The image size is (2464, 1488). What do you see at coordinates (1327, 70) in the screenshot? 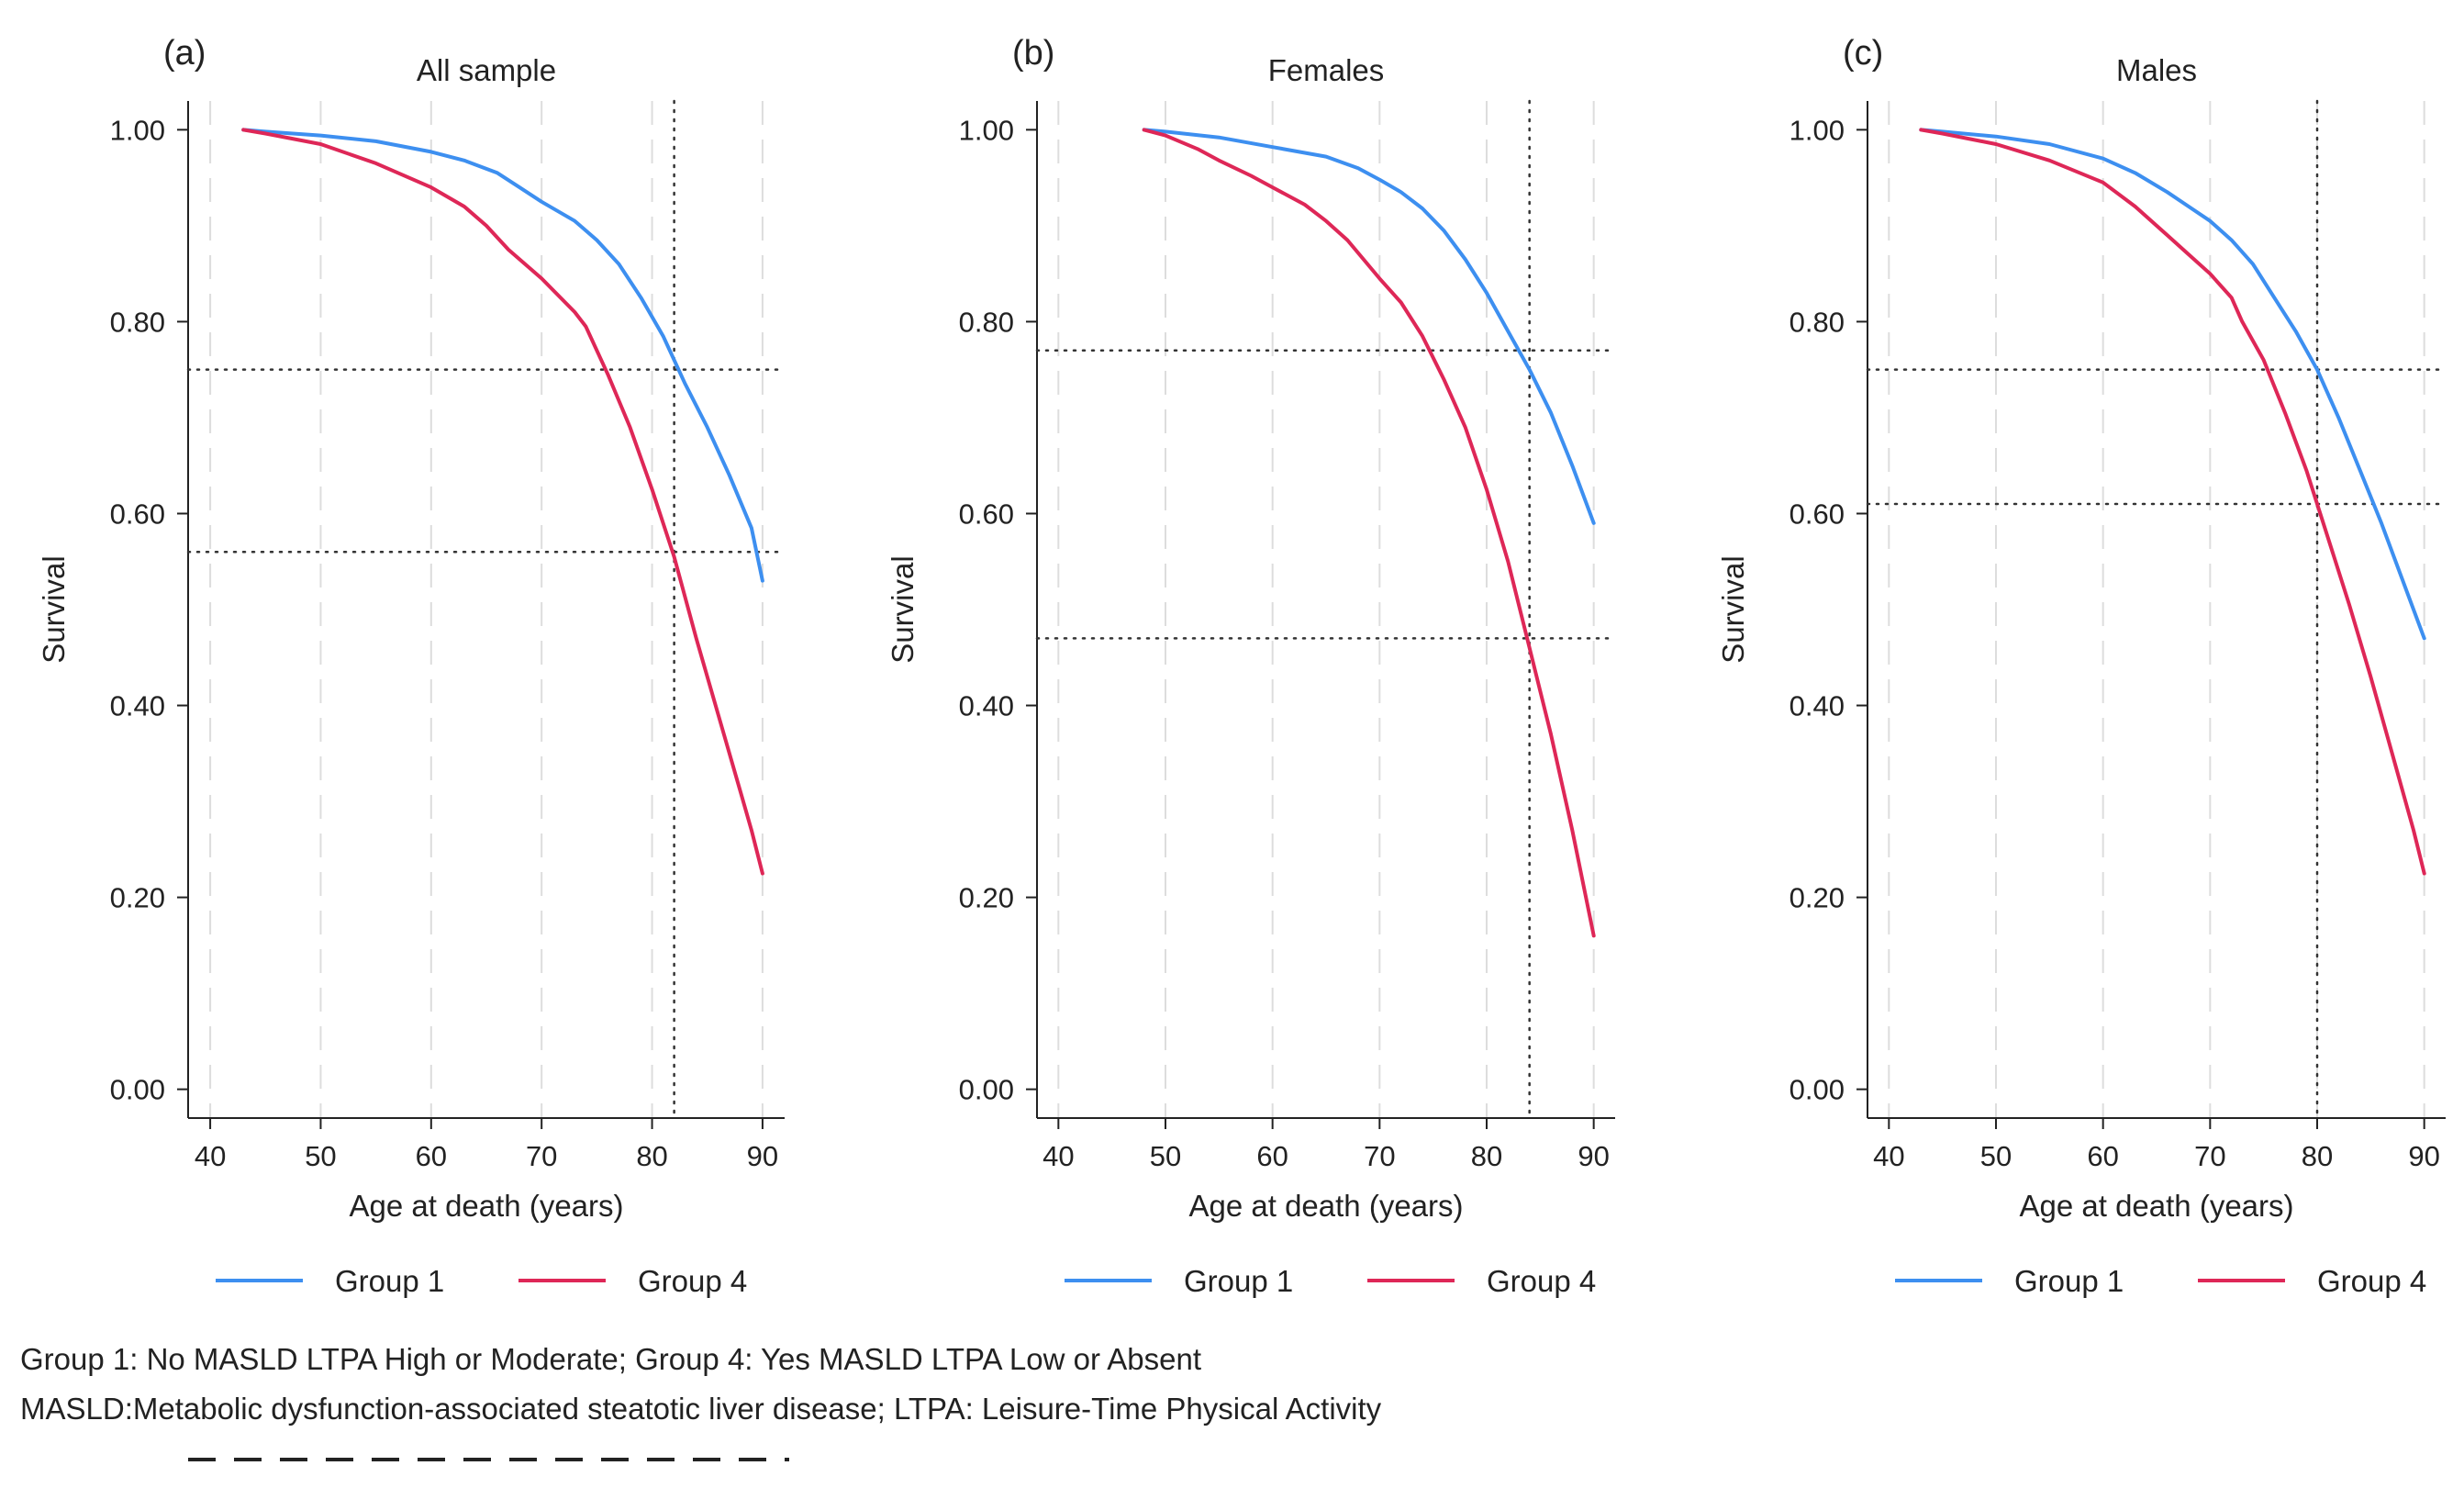
I see `panel-title: Females` at bounding box center [1327, 70].